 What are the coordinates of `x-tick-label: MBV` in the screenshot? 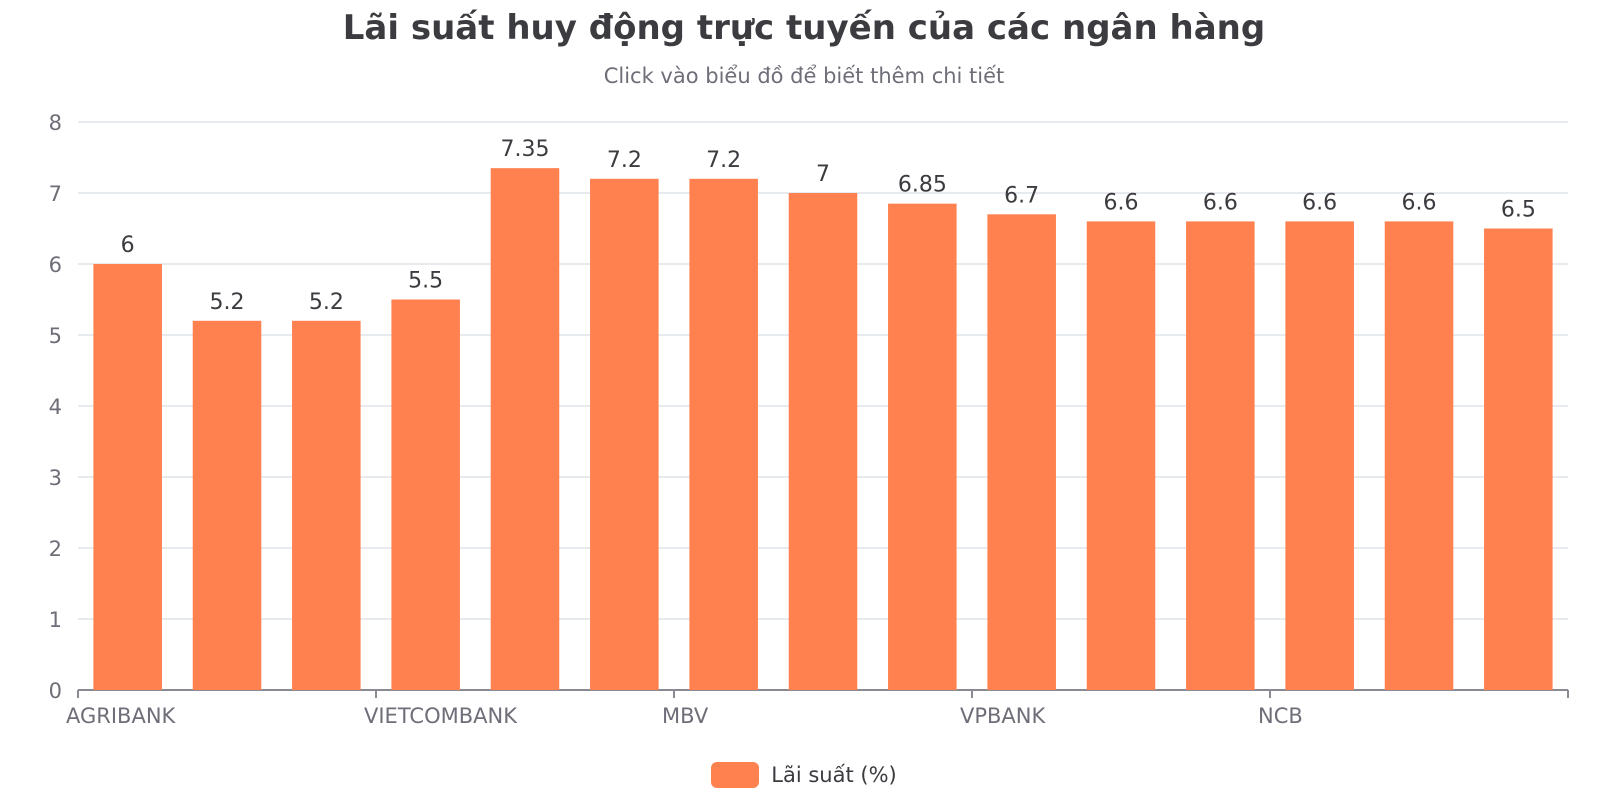 It's located at (685, 716).